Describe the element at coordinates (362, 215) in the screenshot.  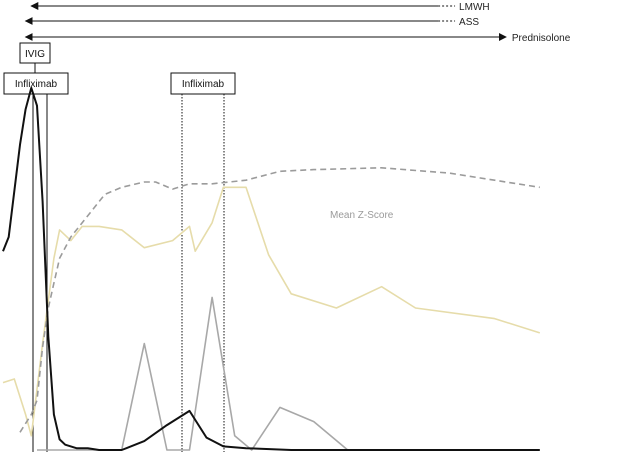
I see `mean-z-score-label: Mean Z-Score` at that location.